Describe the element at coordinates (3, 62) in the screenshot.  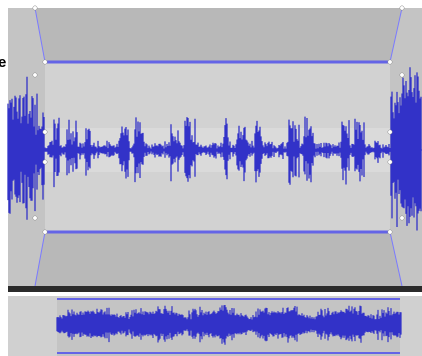
I see `track-label: e` at that location.